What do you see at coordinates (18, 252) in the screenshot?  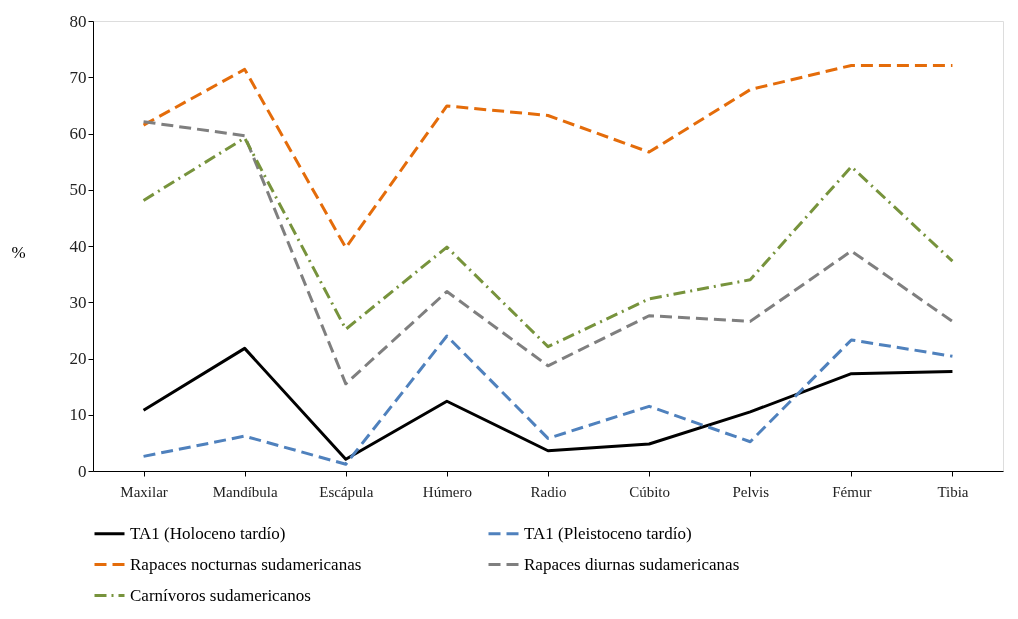 I see `y-axis-title: %` at bounding box center [18, 252].